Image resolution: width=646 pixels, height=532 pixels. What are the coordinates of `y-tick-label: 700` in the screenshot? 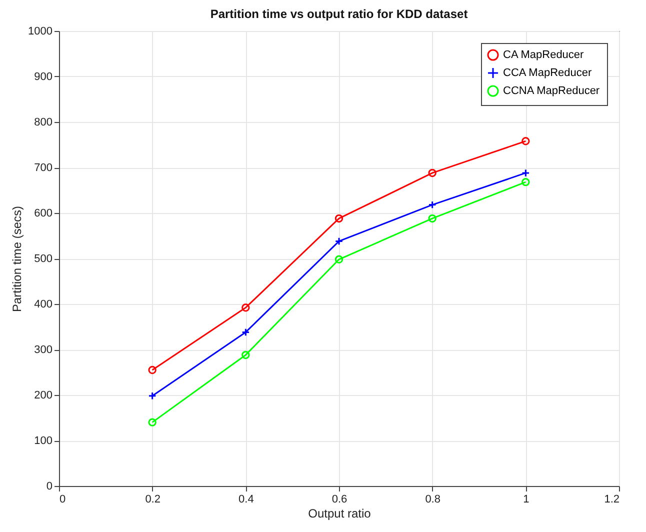 It's located at (43, 168).